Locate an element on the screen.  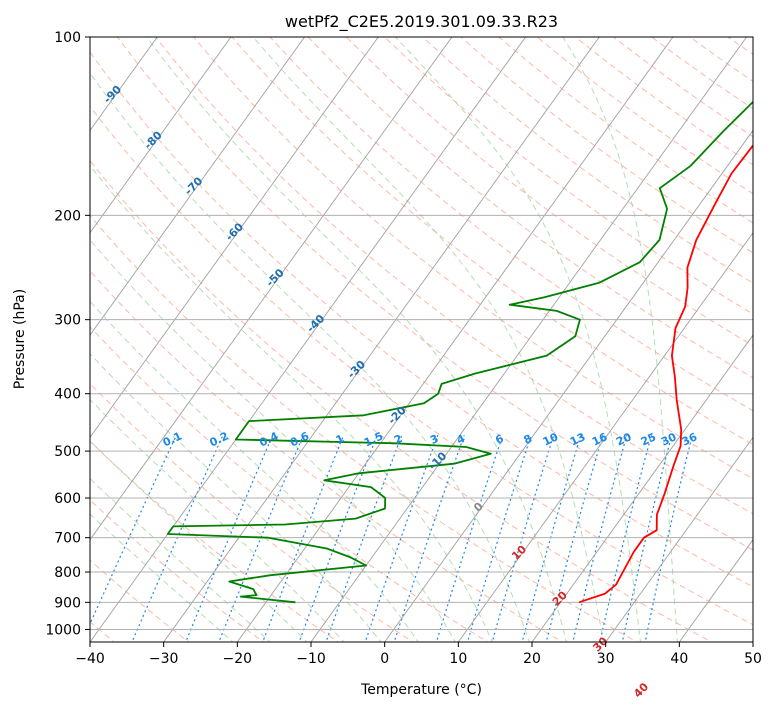
mixing-ratio-label-15: 25 is located at coordinates (648, 439).